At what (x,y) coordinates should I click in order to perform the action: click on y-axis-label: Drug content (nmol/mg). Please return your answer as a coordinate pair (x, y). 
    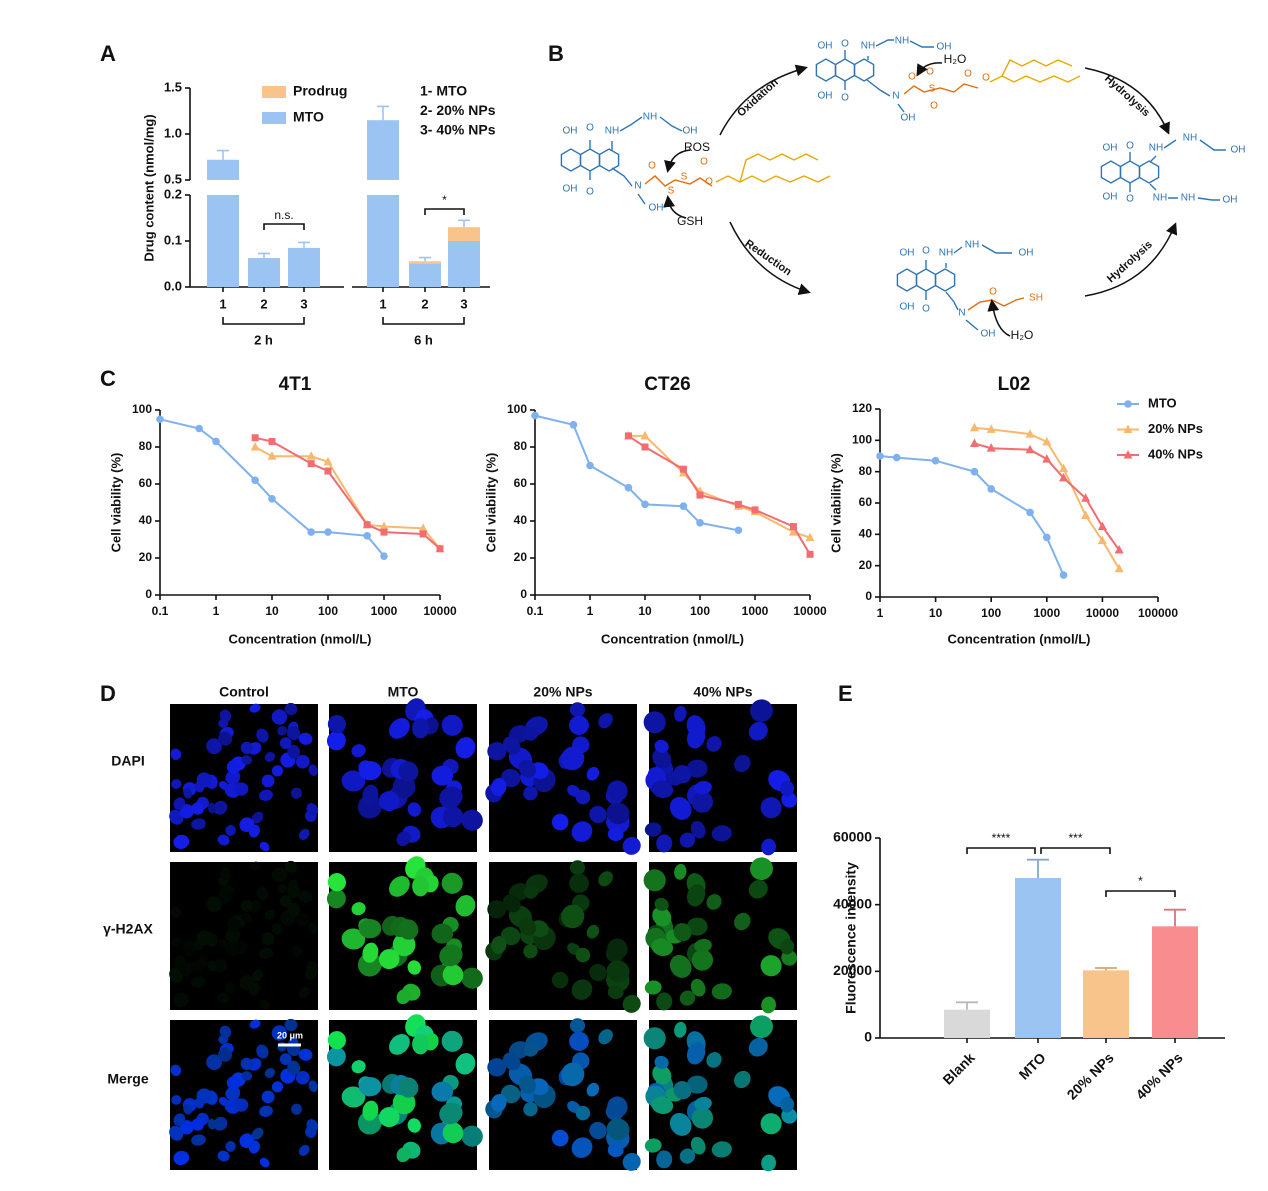
    Looking at the image, I should click on (148, 187).